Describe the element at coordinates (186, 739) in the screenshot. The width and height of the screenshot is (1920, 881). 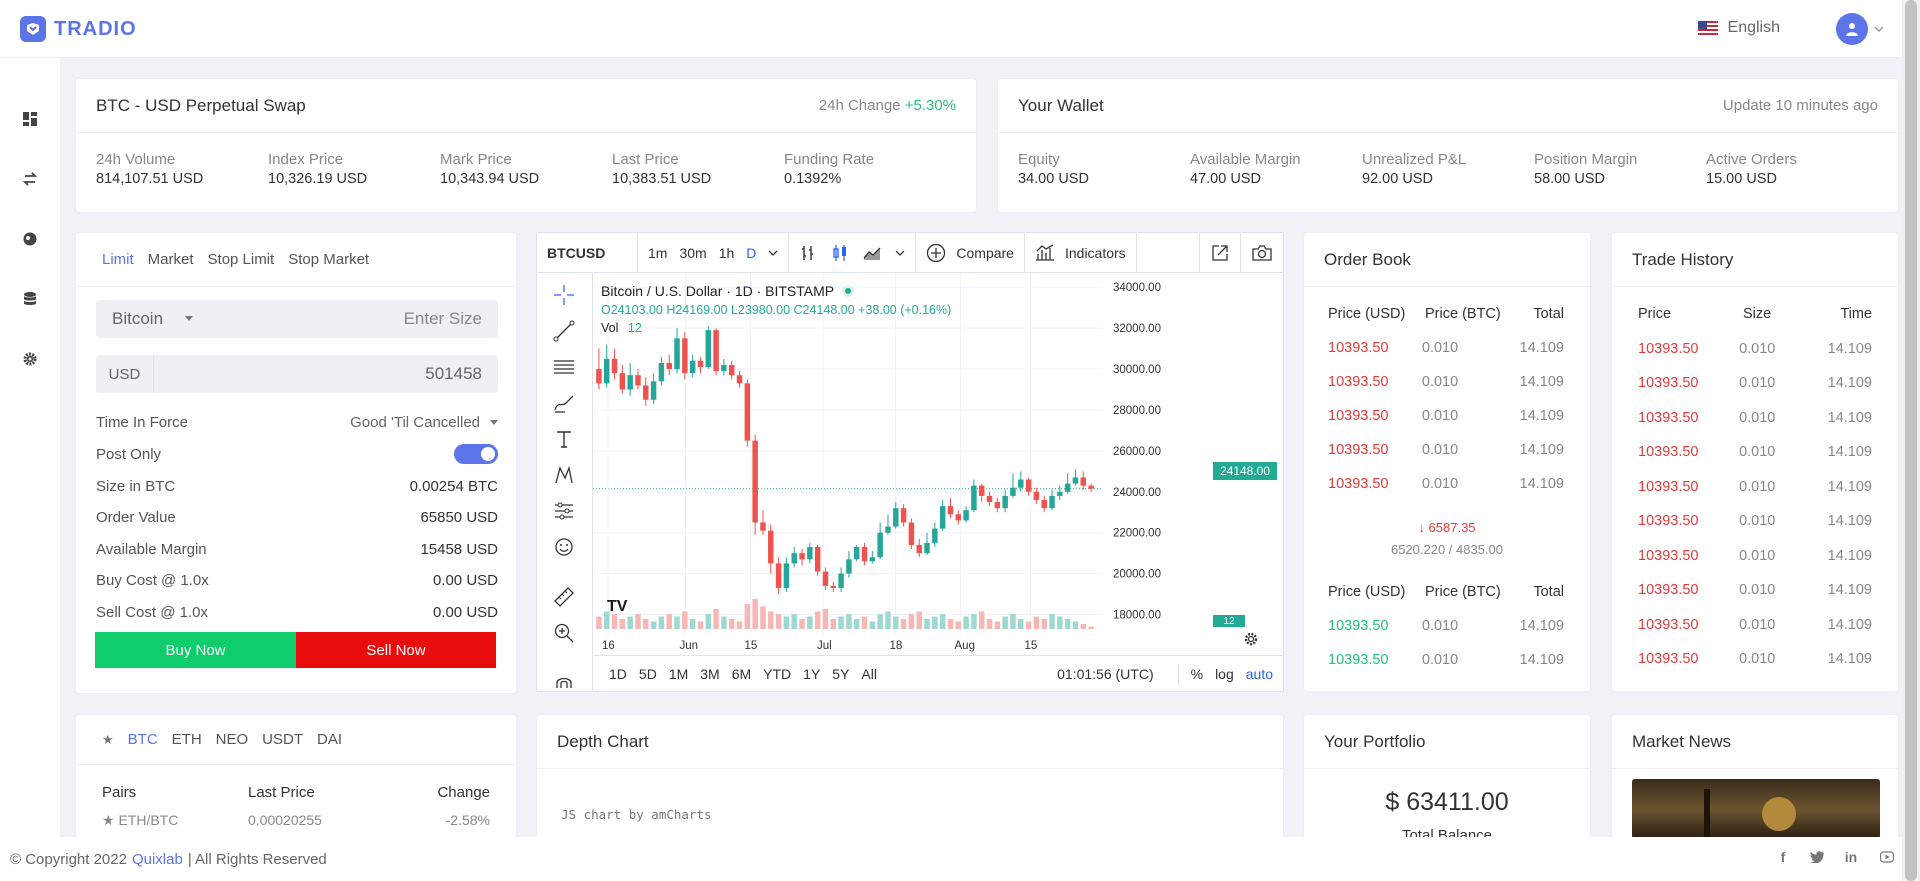
I see `tab-eth: ETH` at that location.